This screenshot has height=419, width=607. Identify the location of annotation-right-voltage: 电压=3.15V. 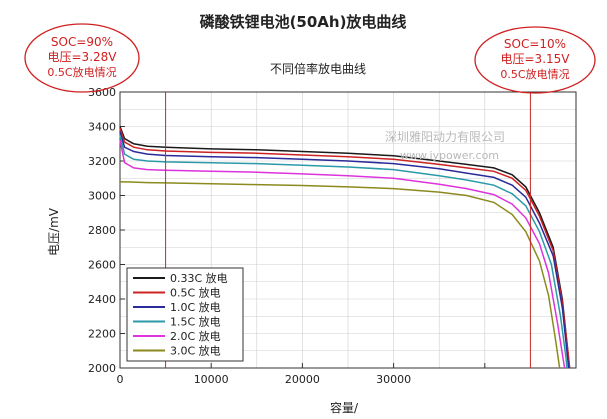
(536, 59).